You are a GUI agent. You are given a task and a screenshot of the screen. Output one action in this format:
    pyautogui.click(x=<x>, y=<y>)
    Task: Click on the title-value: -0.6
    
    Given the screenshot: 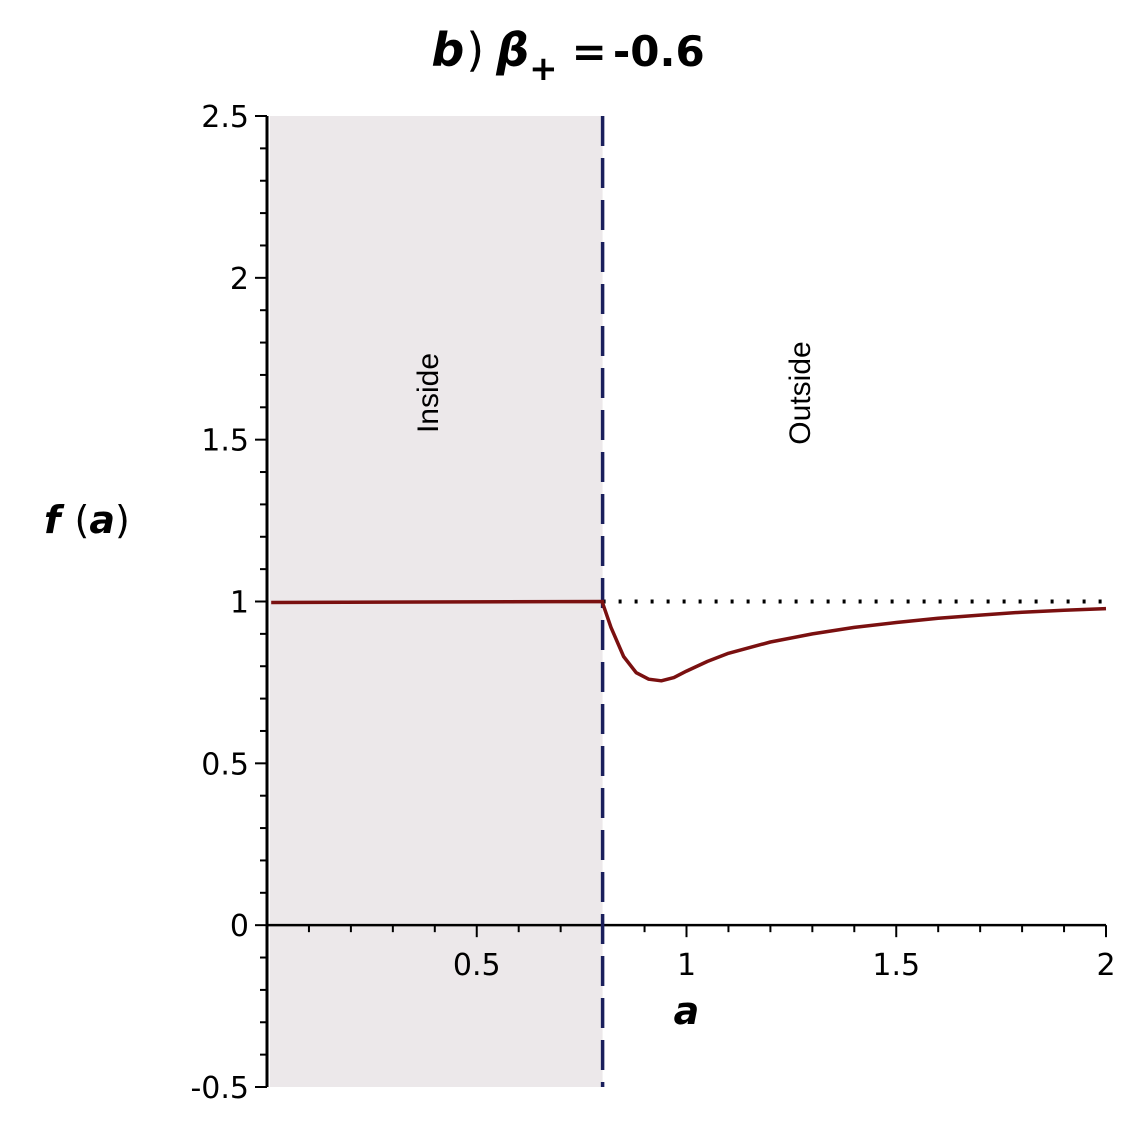 What is the action you would take?
    pyautogui.click(x=659, y=51)
    